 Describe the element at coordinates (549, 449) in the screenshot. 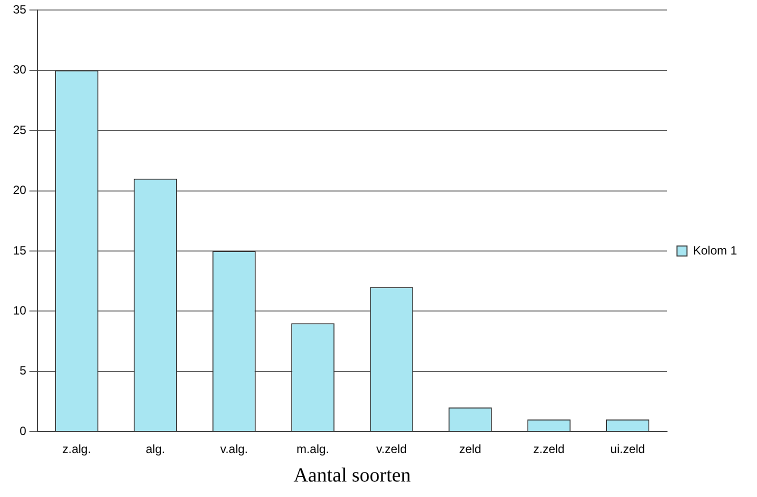

I see `x-tick-label: z.zeld` at that location.